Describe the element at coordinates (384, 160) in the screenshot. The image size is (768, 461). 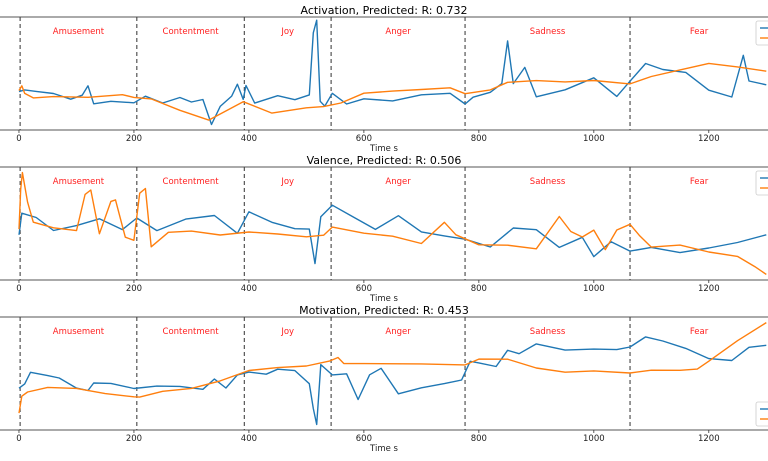
I see `chart-title: Valence, Predicted: R: 0.506` at that location.